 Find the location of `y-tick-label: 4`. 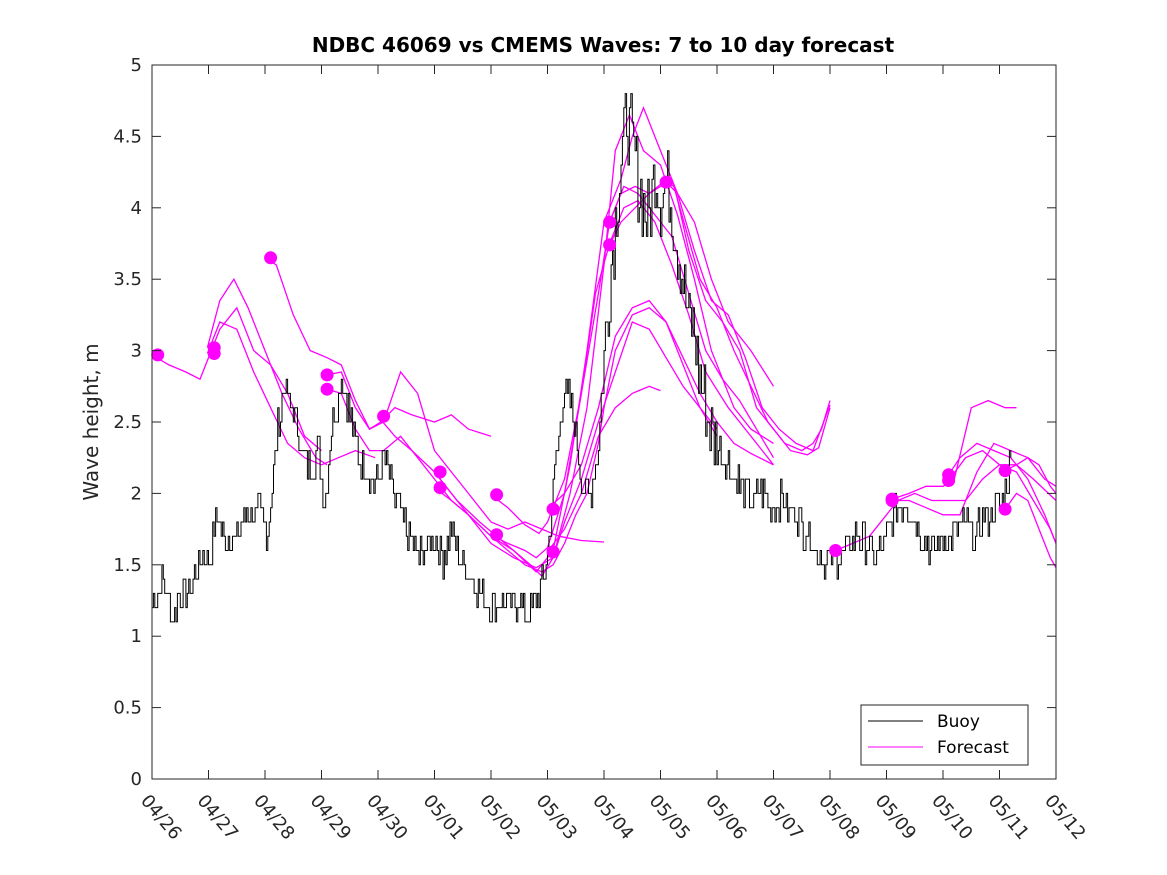

y-tick-label: 4 is located at coordinates (136, 208).